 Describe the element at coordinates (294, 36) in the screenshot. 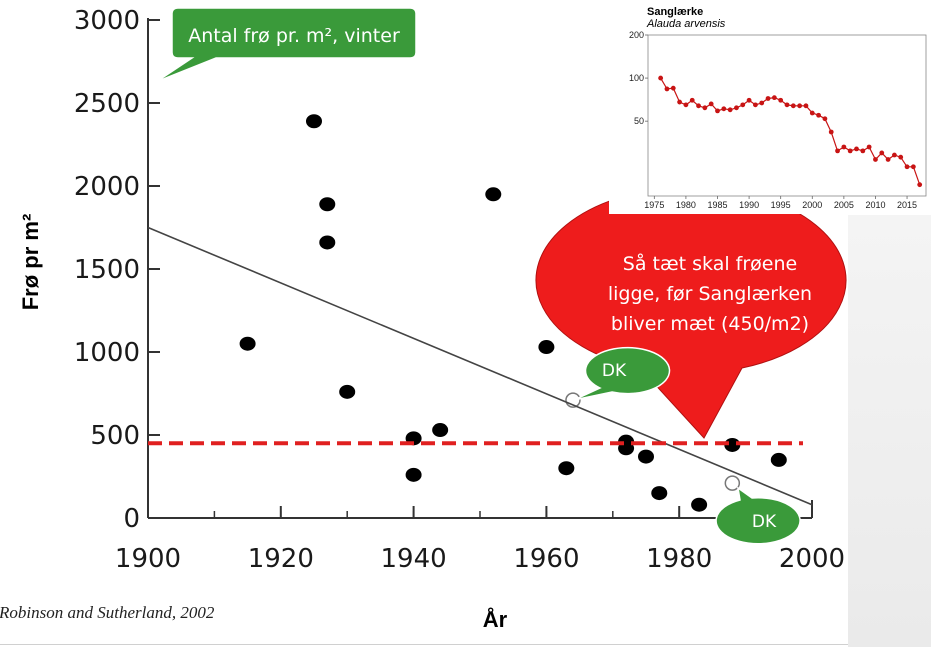

I see `callout-text: Antal frø pr. m², vinter` at that location.